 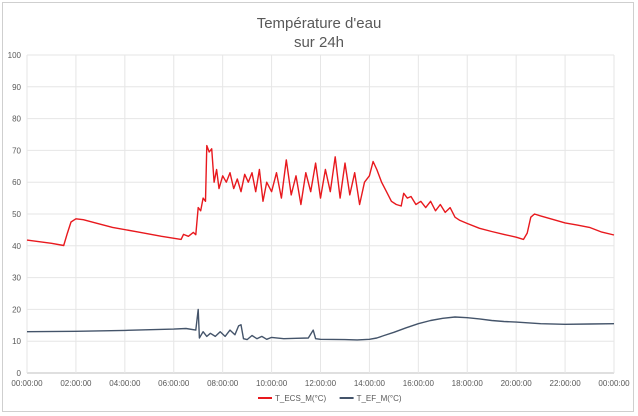 I want to click on x-tick-label: 04:00:00, so click(x=125, y=383).